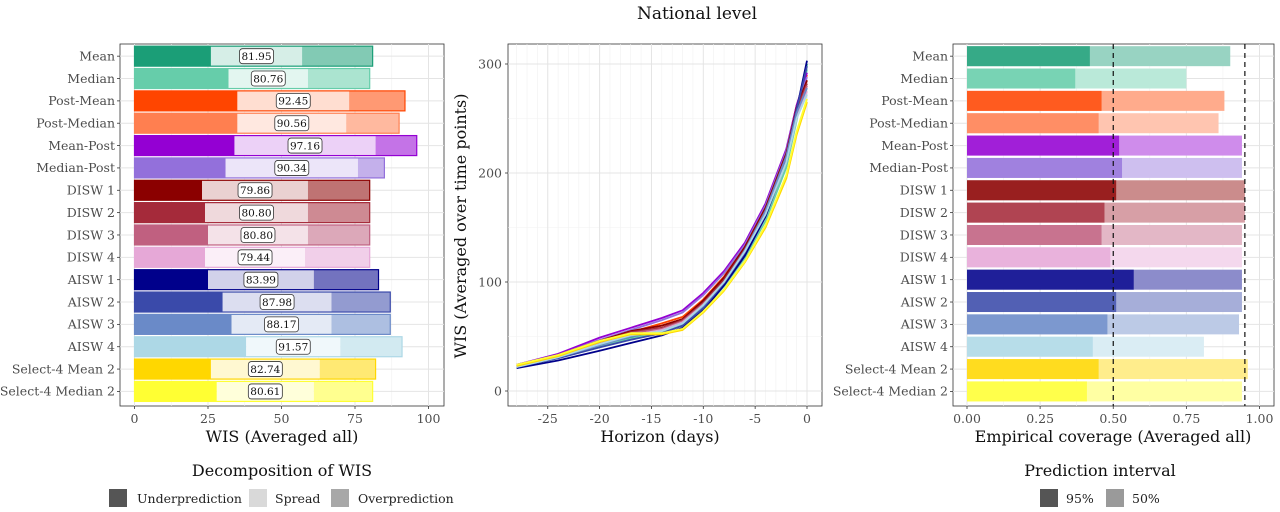 This screenshot has height=512, width=1280. Describe the element at coordinates (924, 234) in the screenshot. I see `coverage-category-label: DISW 3` at that location.